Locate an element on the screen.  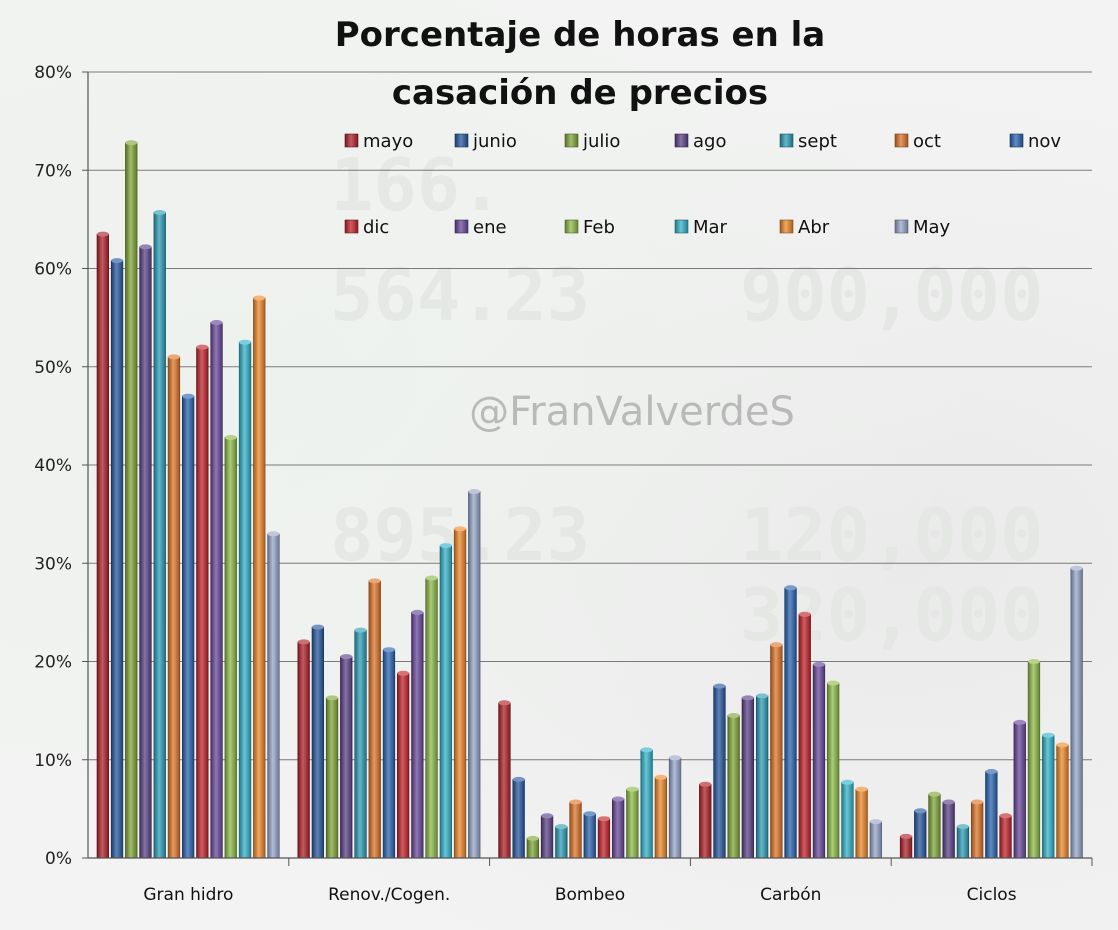
legend-item-mayo: mayo is located at coordinates (378, 141).